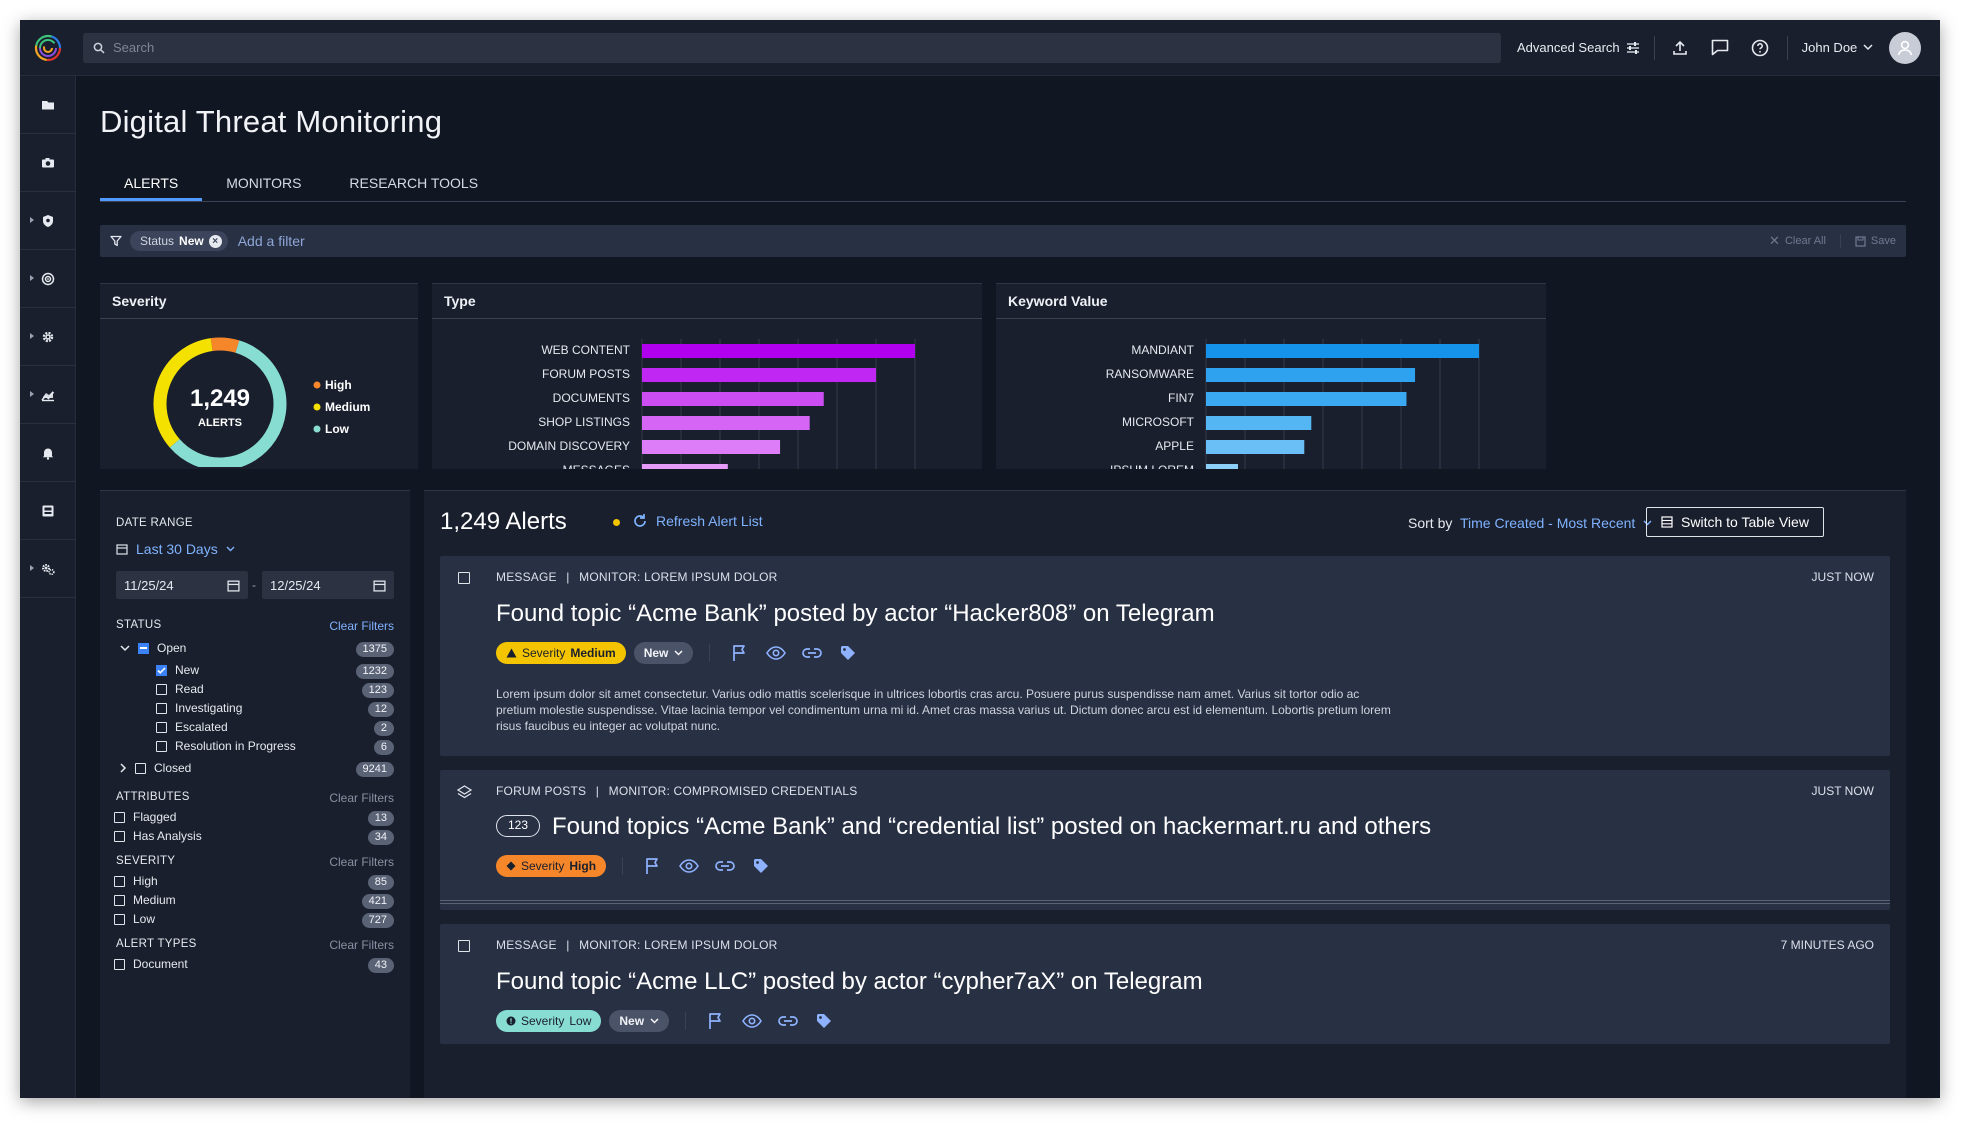 The height and width of the screenshot is (1130, 1970). What do you see at coordinates (199, 708) in the screenshot?
I see `status-item-row: Investigating` at bounding box center [199, 708].